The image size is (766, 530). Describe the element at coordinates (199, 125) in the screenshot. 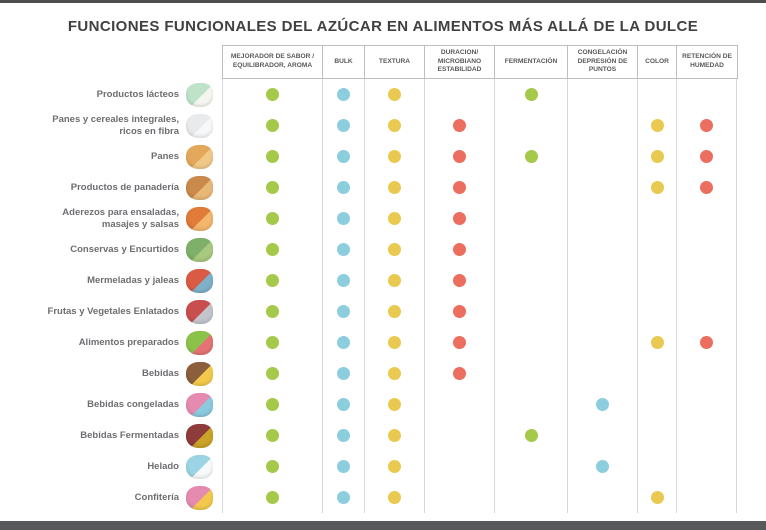

I see `cereal-bowl-icon` at that location.